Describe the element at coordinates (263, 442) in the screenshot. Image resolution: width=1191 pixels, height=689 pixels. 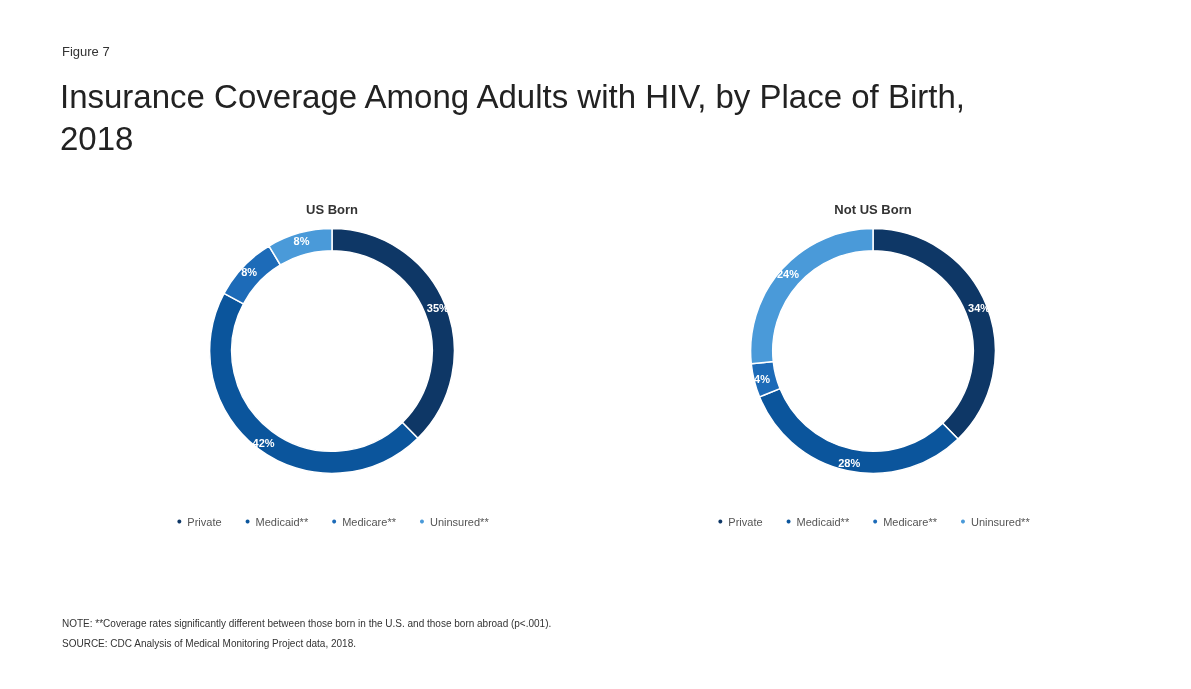
I see `data-label: 42%` at that location.